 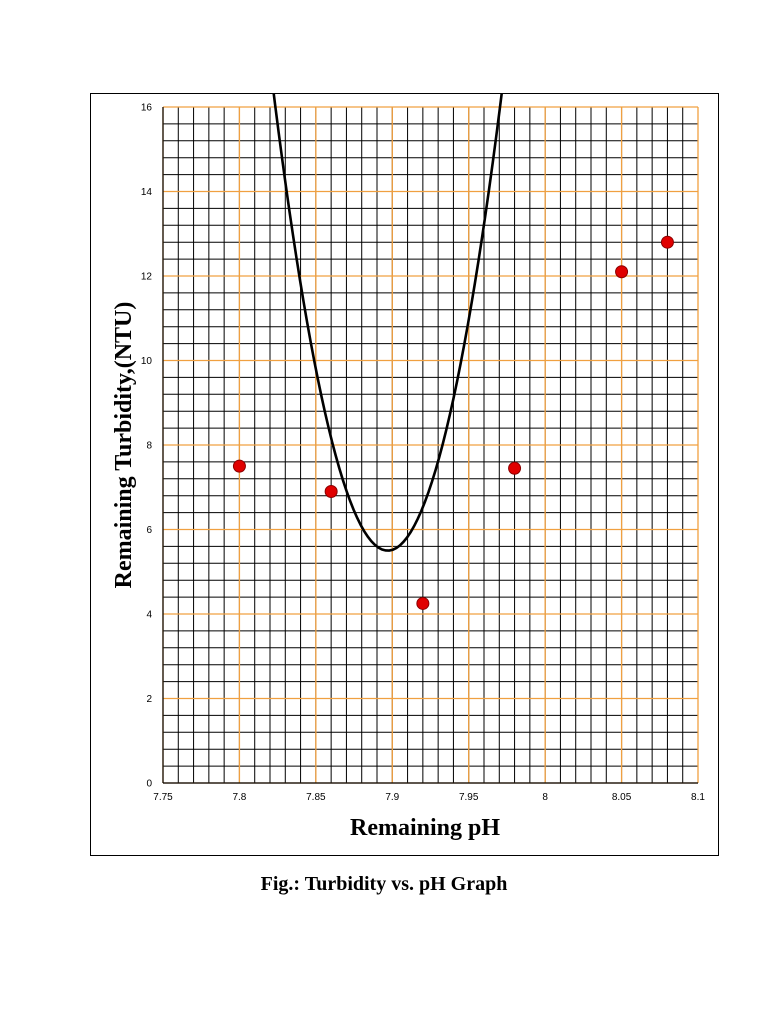 I want to click on x-tick-label: 8, so click(x=545, y=797).